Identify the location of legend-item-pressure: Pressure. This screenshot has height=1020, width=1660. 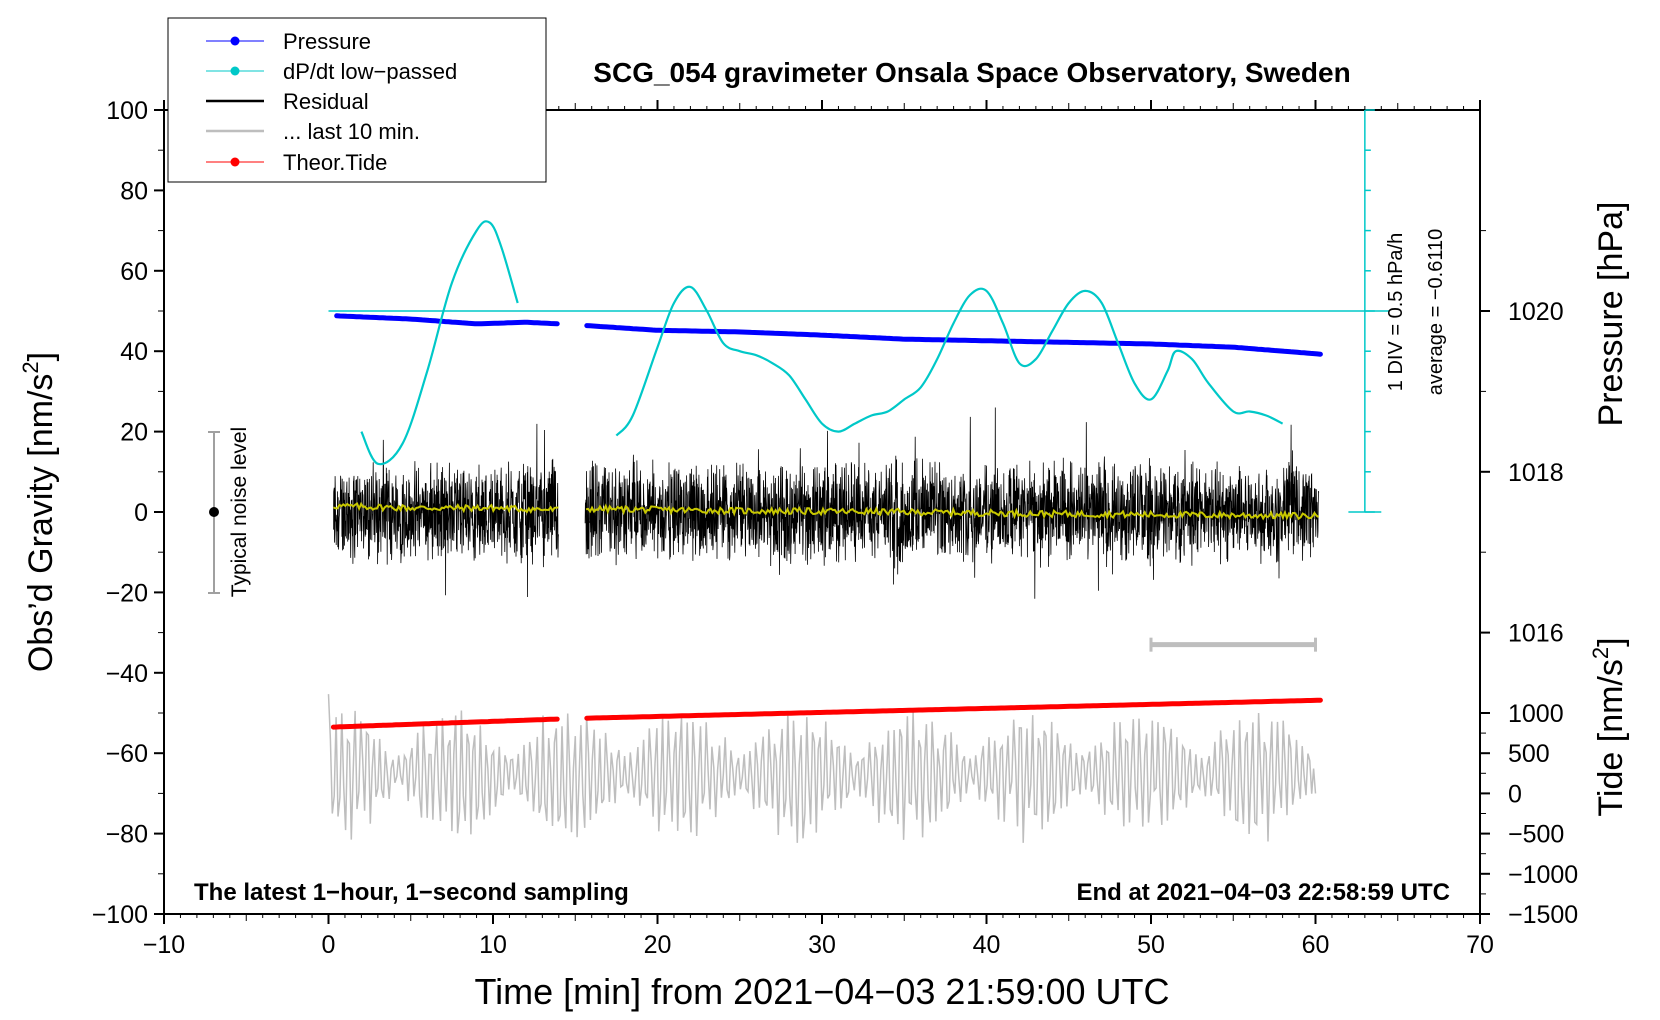
(288, 41).